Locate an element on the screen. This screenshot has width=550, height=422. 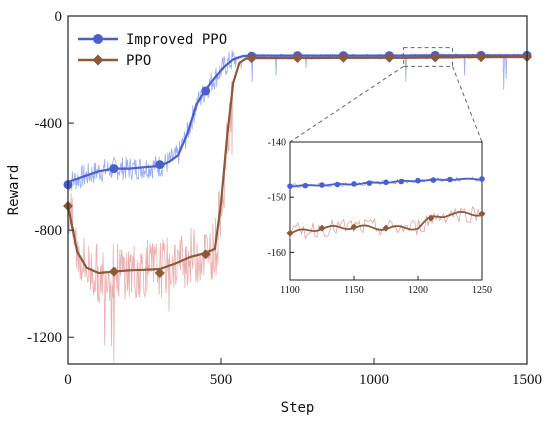
inset-x-tick-label: 1200 is located at coordinates (418, 290).